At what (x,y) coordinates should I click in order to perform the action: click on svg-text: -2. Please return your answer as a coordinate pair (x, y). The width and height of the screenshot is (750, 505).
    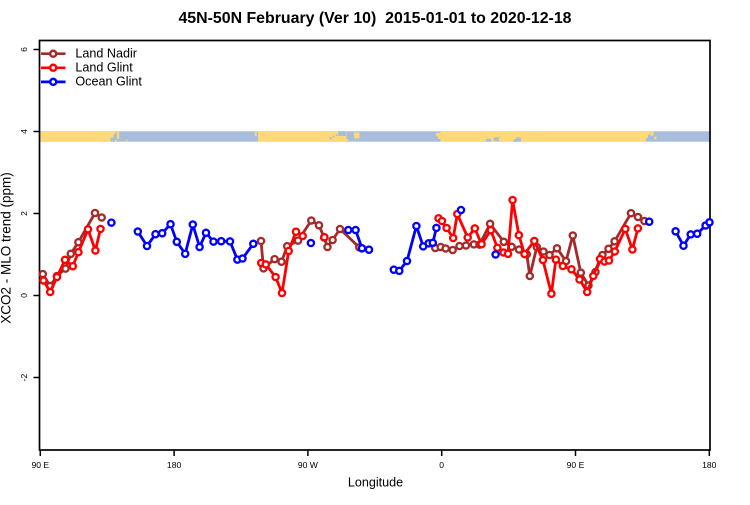
    Looking at the image, I should click on (24, 377).